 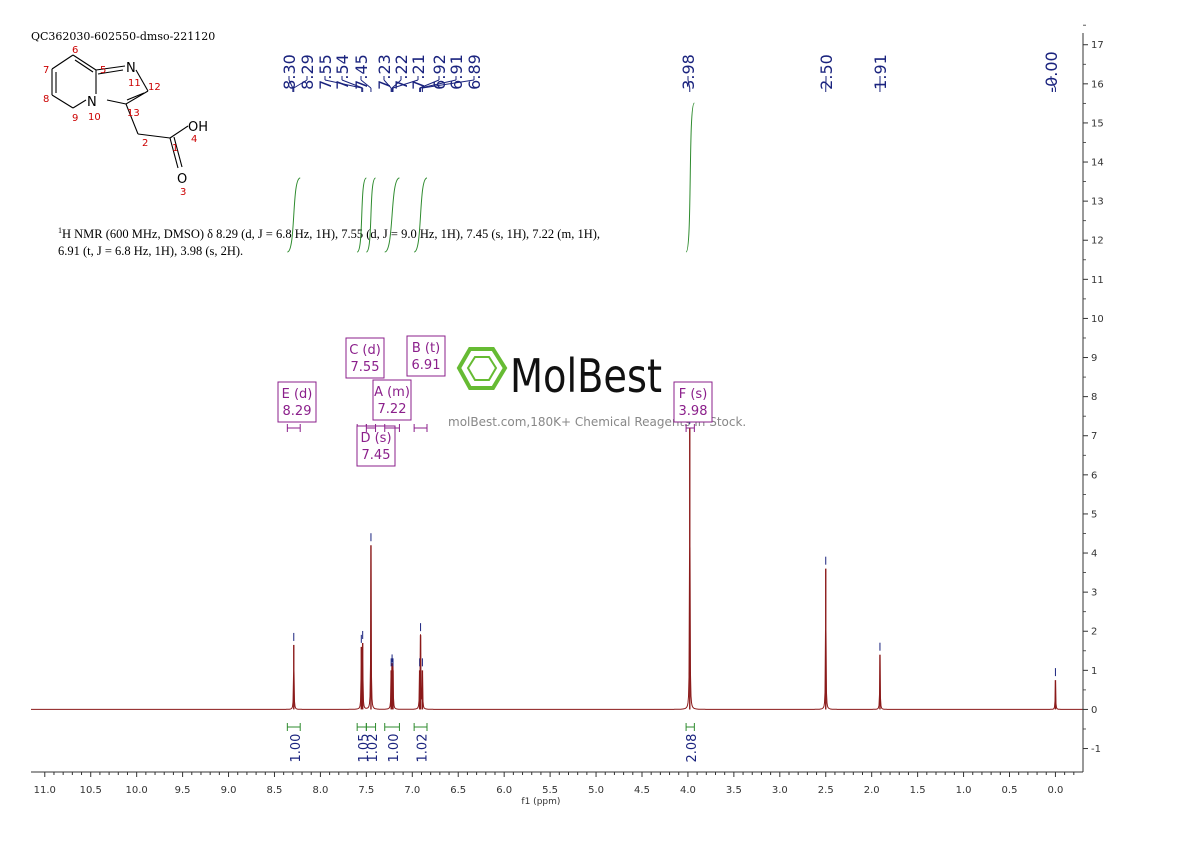 What do you see at coordinates (1096, 749) in the screenshot?
I see `y-tick-label: -1` at bounding box center [1096, 749].